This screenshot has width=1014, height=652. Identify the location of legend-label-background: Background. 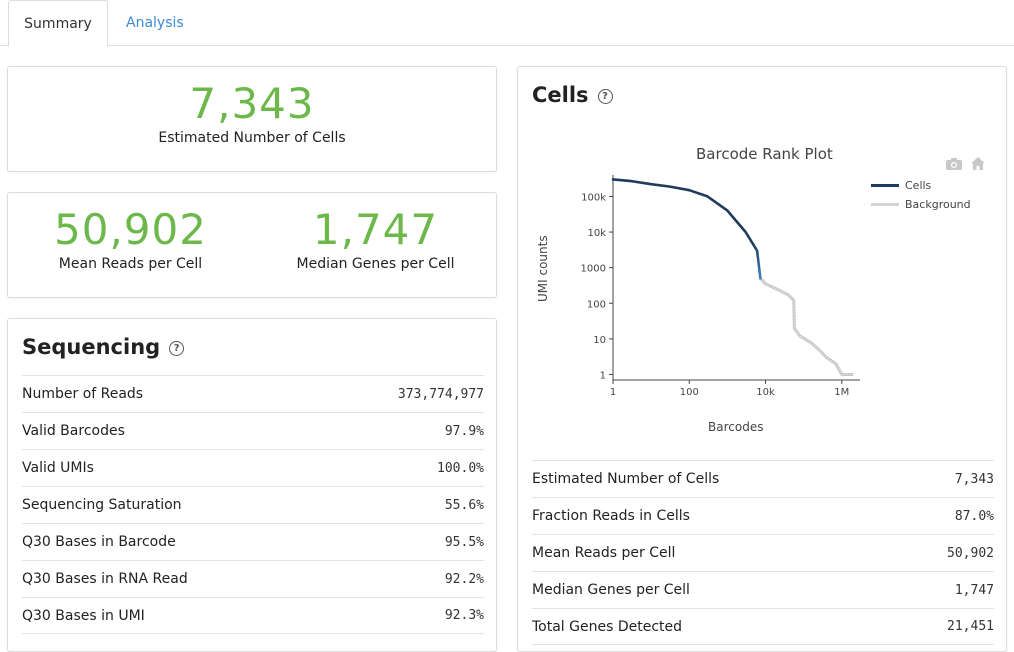
(938, 204).